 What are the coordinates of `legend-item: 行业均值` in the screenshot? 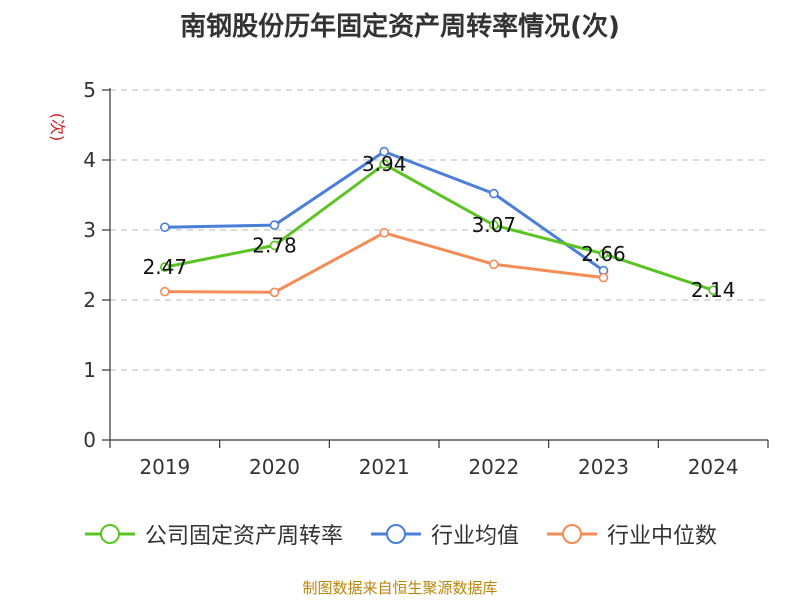 It's located at (444, 534).